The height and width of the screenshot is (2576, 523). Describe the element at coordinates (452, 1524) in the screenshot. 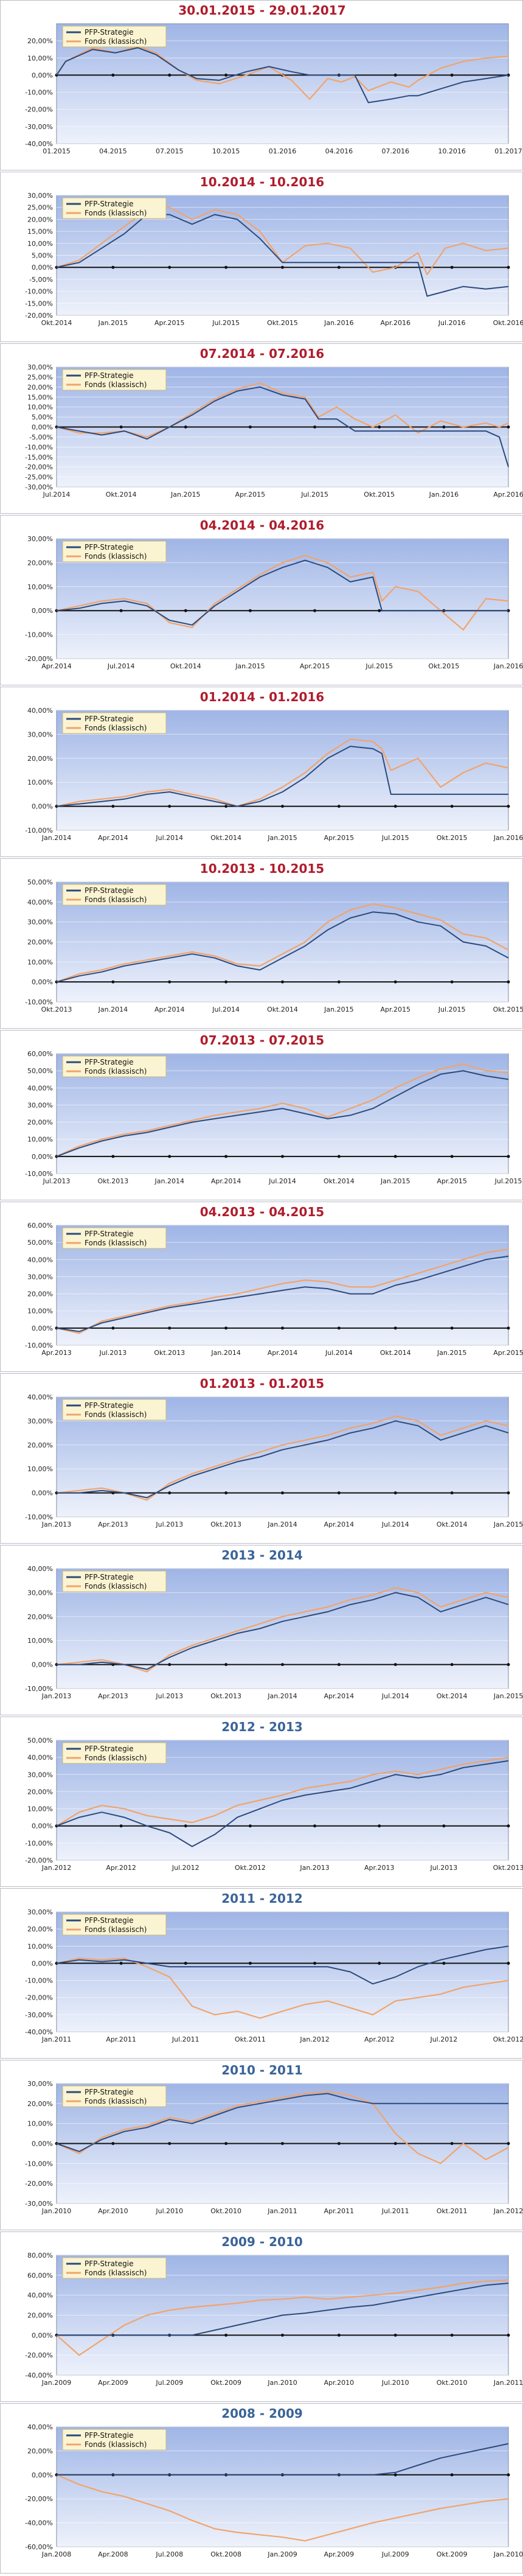

I see `x-tick-label: Okt.2014` at that location.